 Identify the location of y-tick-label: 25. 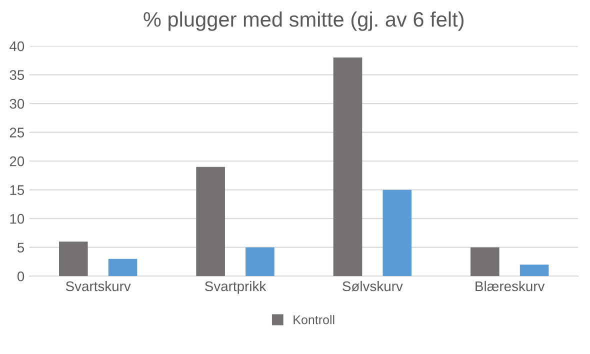
(17, 133).